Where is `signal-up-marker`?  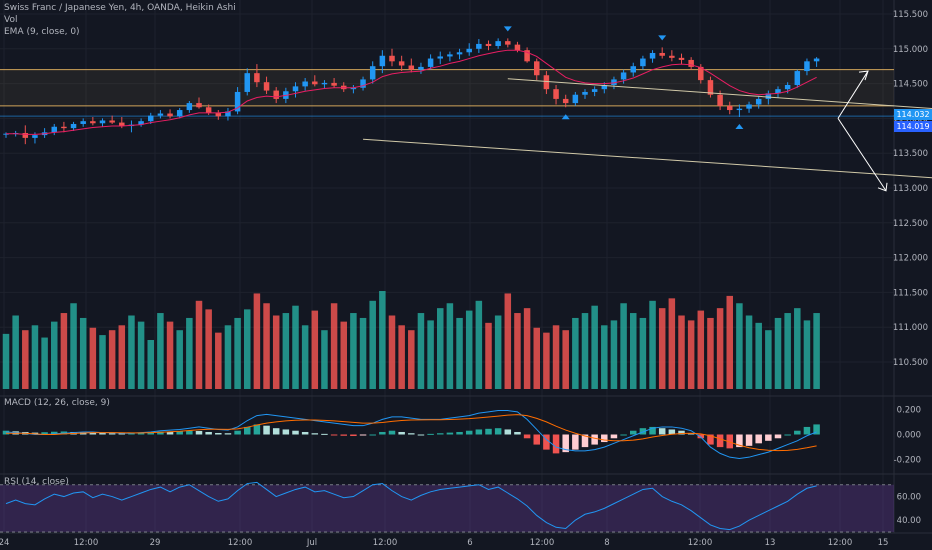
signal-up-marker is located at coordinates (565, 117).